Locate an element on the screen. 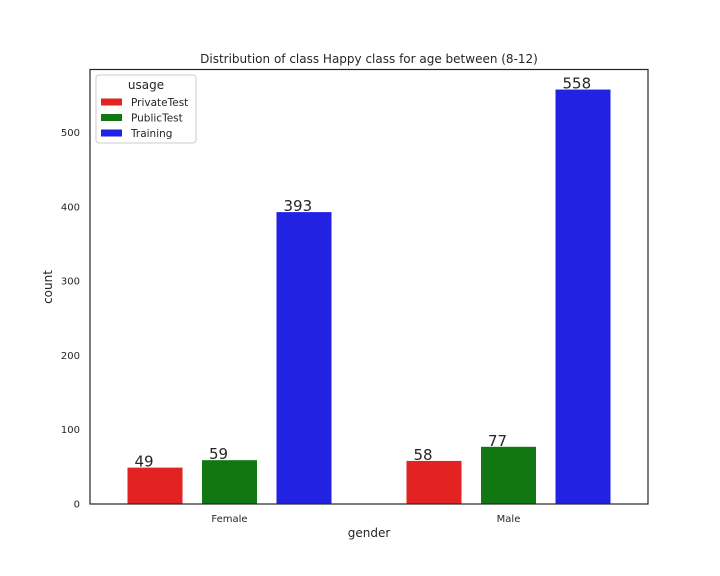  data-label-training-female: 393 is located at coordinates (298, 206).